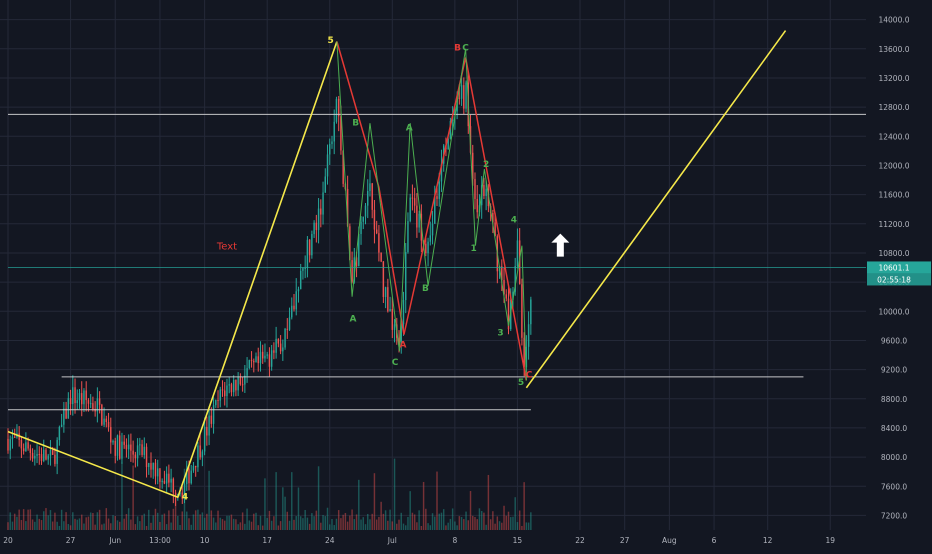 This screenshot has height=554, width=932. What do you see at coordinates (486, 165) in the screenshot?
I see `wave-label: 2` at bounding box center [486, 165].